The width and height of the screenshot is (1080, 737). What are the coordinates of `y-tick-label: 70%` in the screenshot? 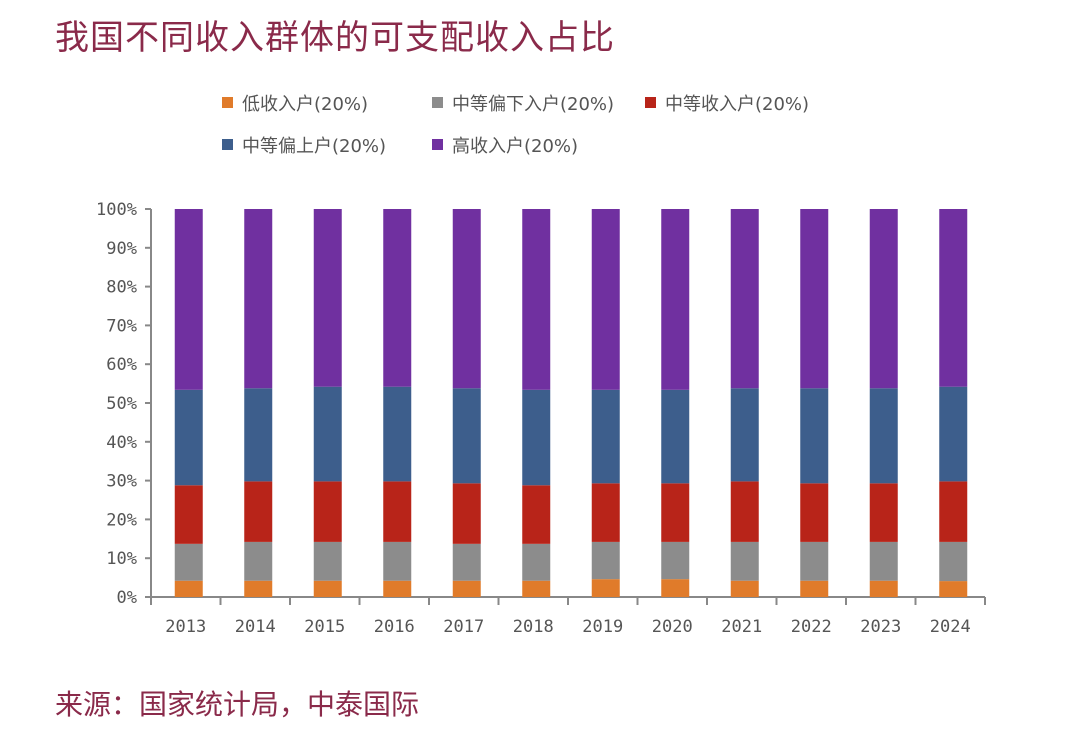 It's located at (121, 326).